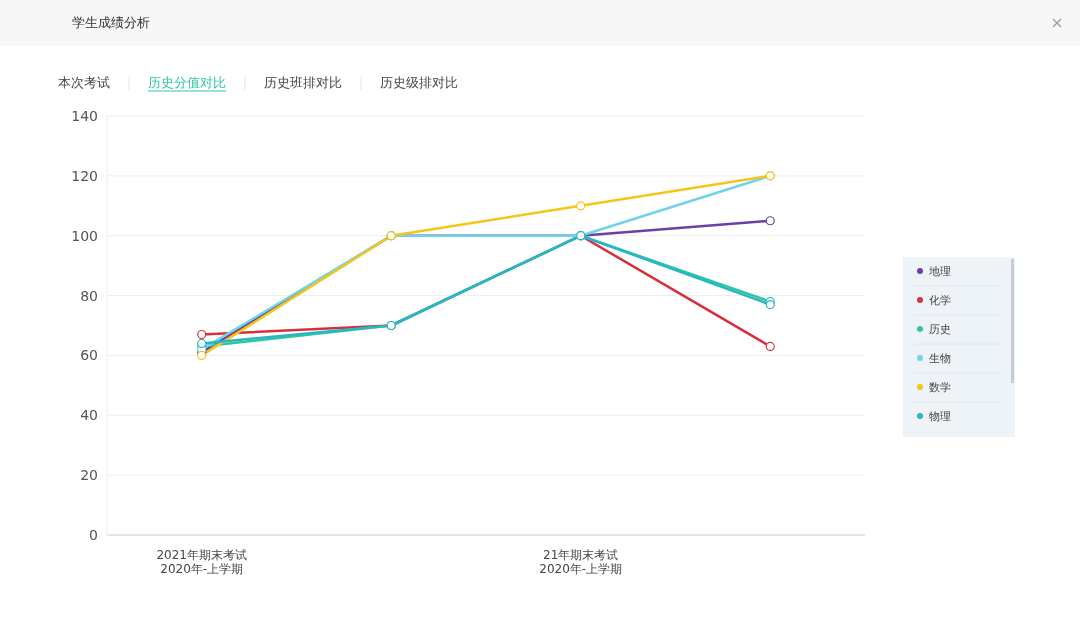 This screenshot has height=624, width=1080. I want to click on y-tick-label: 120, so click(84, 175).